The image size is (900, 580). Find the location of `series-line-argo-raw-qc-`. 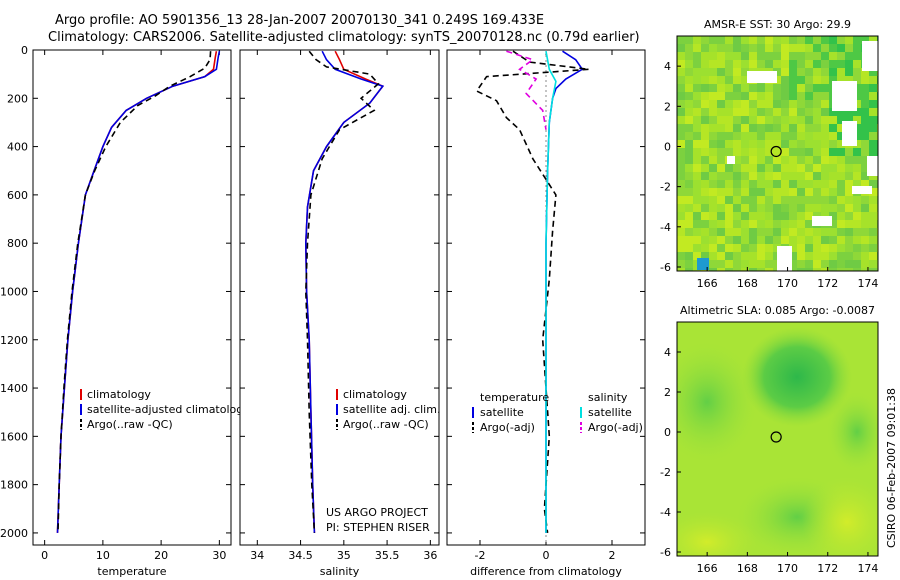

series-line-argo-raw-qc- is located at coordinates (134, 292).